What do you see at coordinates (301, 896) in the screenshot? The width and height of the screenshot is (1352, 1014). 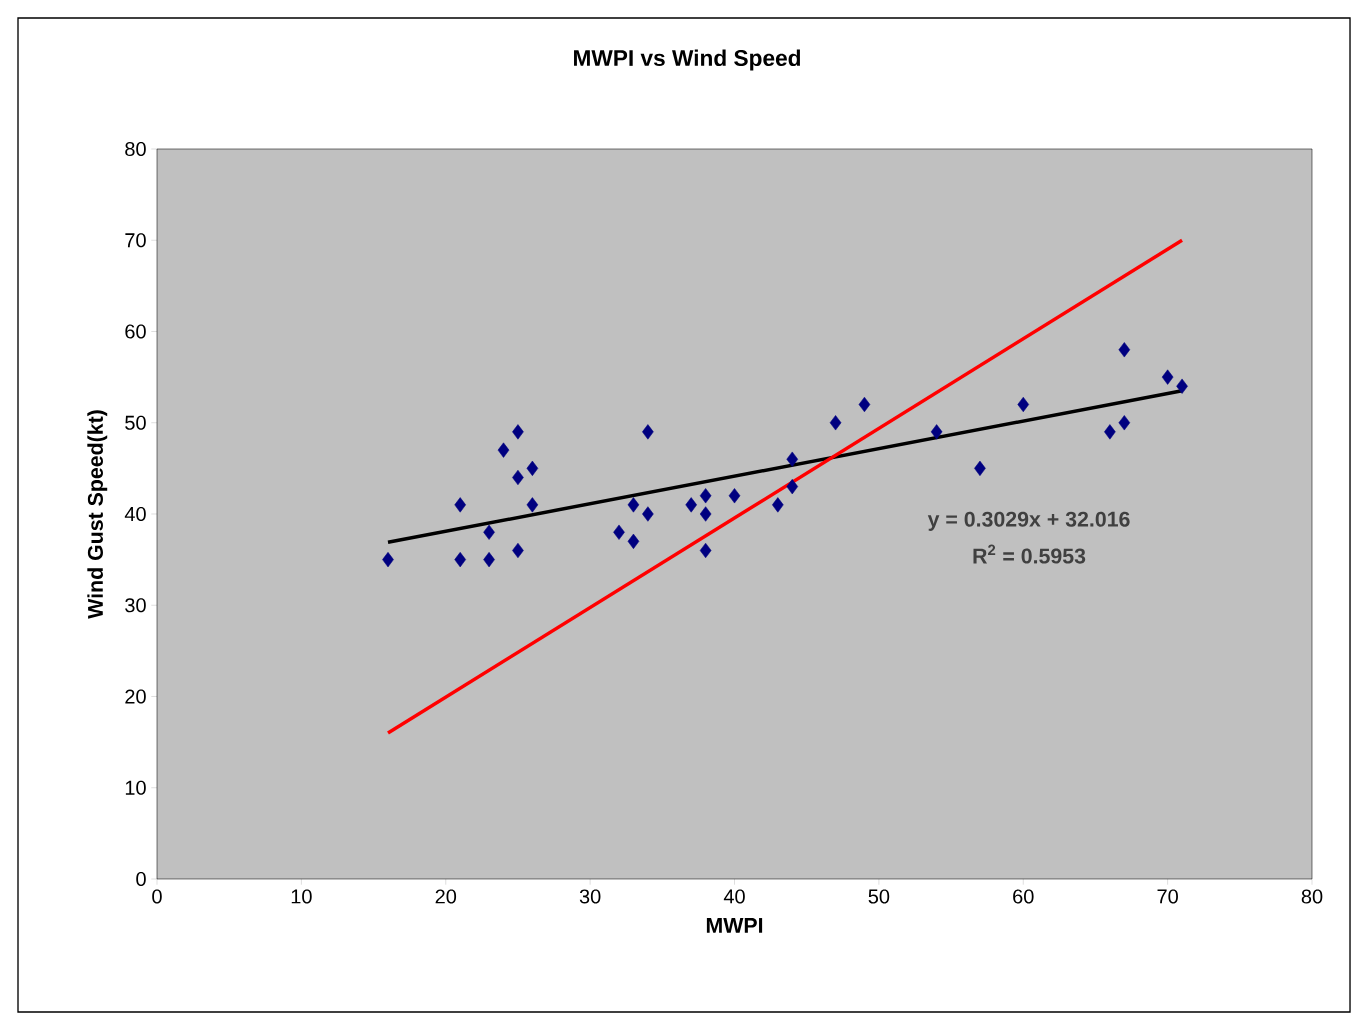 I see `x-tick-label: 10` at bounding box center [301, 896].